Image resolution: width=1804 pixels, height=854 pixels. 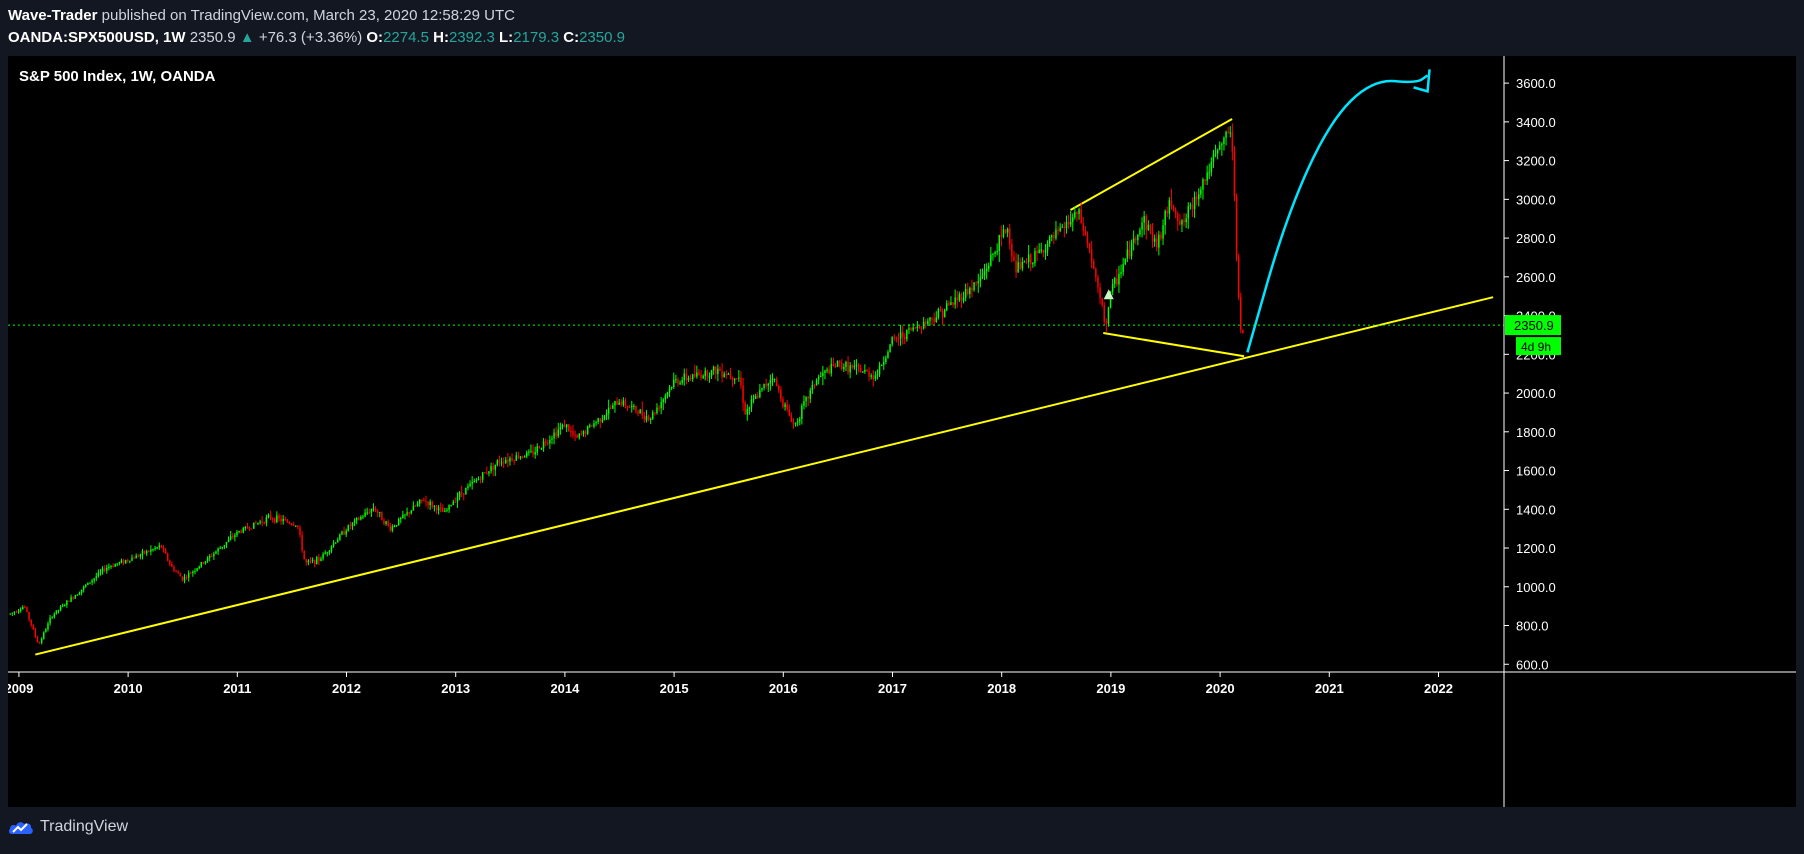 I want to click on brand-name: TradingView, so click(x=84, y=826).